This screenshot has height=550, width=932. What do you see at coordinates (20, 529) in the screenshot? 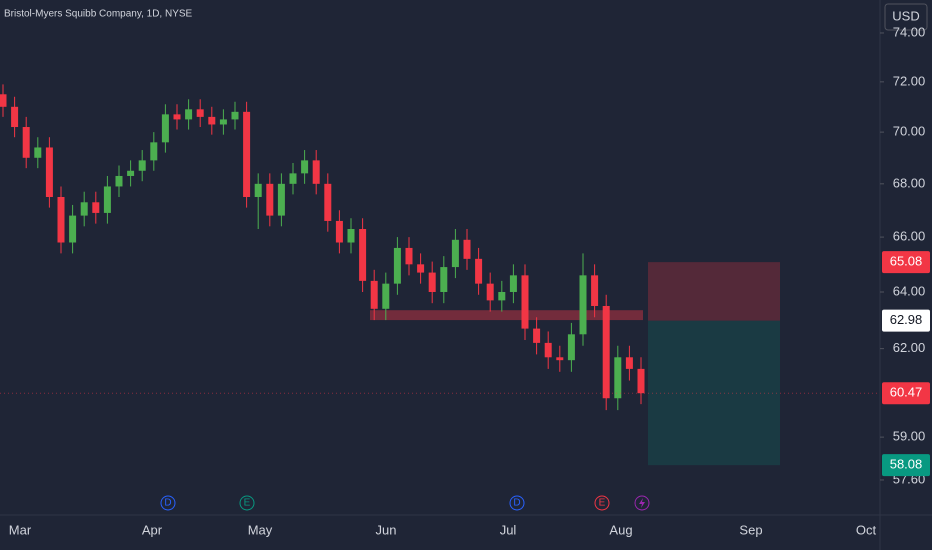
I see `x-tick-label: Mar` at bounding box center [20, 529].